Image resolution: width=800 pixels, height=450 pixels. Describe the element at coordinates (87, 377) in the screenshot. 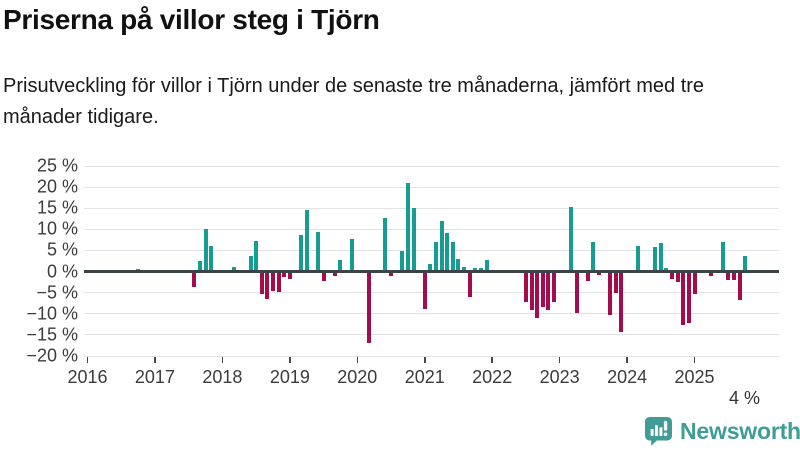

I see `x-tick-label: 2016` at that location.